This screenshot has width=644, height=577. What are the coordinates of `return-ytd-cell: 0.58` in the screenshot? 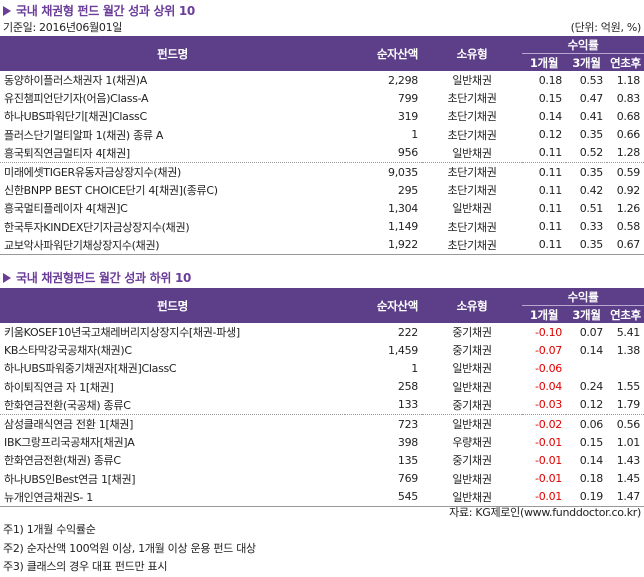 It's located at (628, 227).